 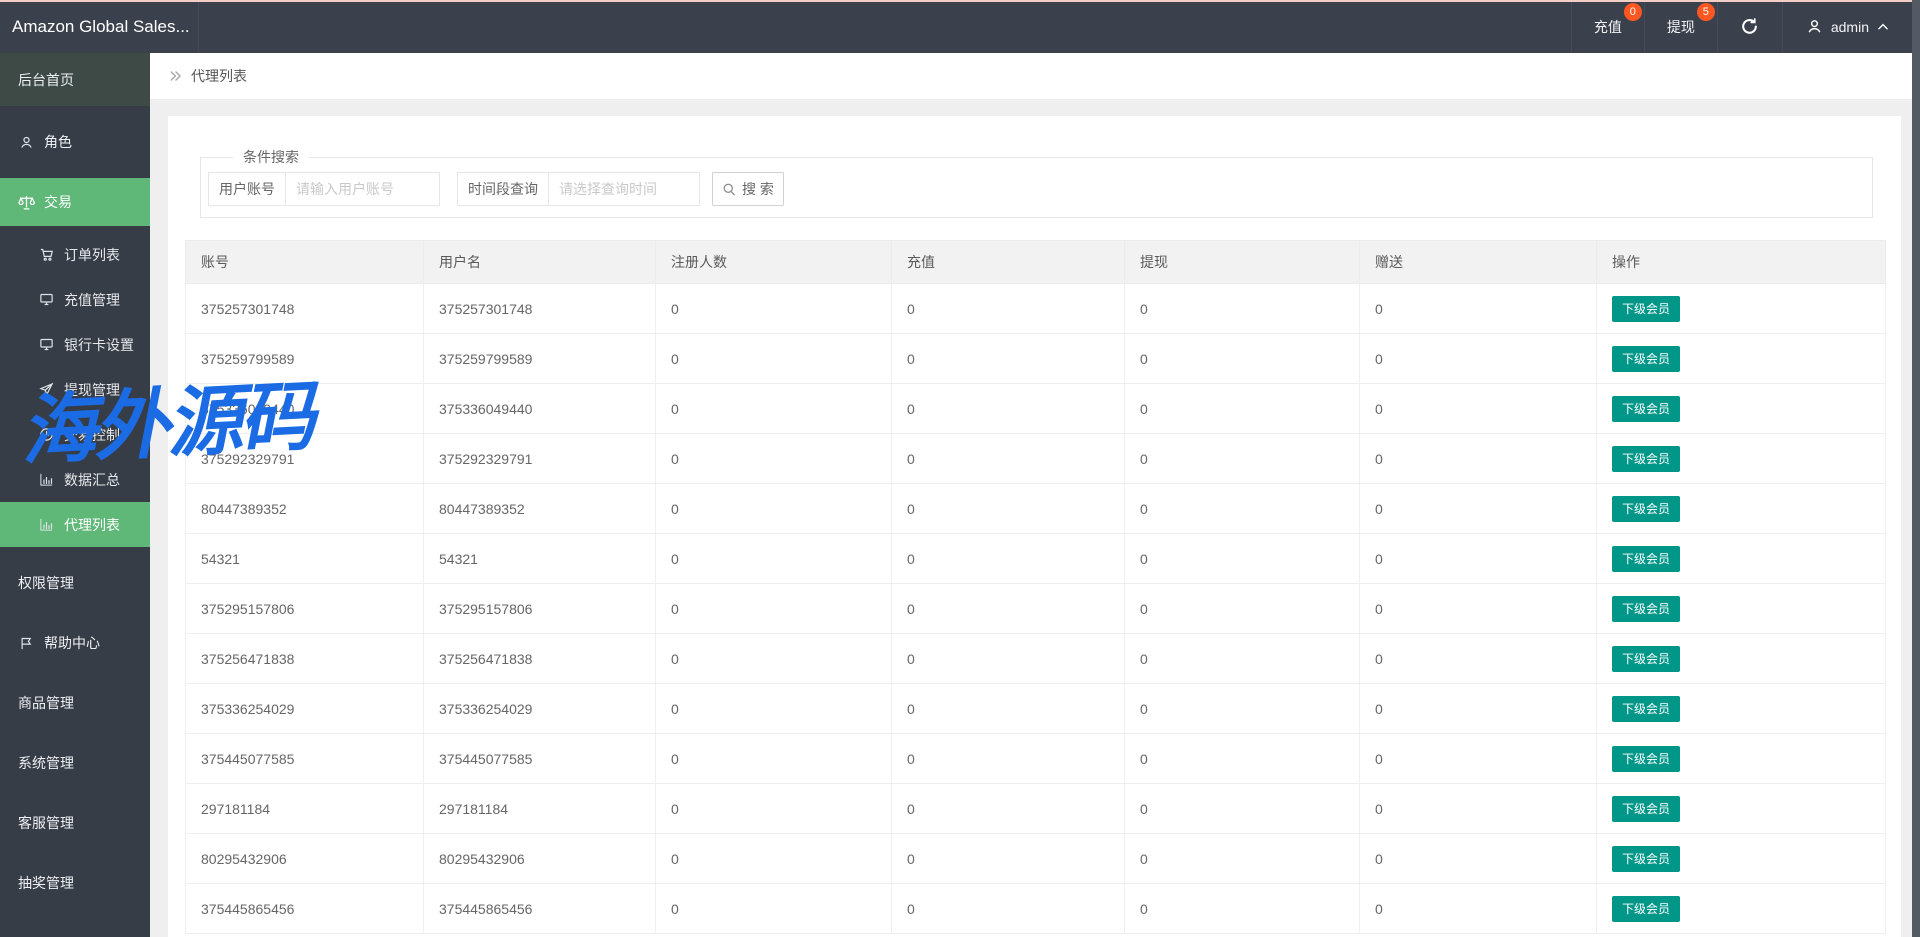 I want to click on username-cell: 375259799589, so click(x=539, y=358).